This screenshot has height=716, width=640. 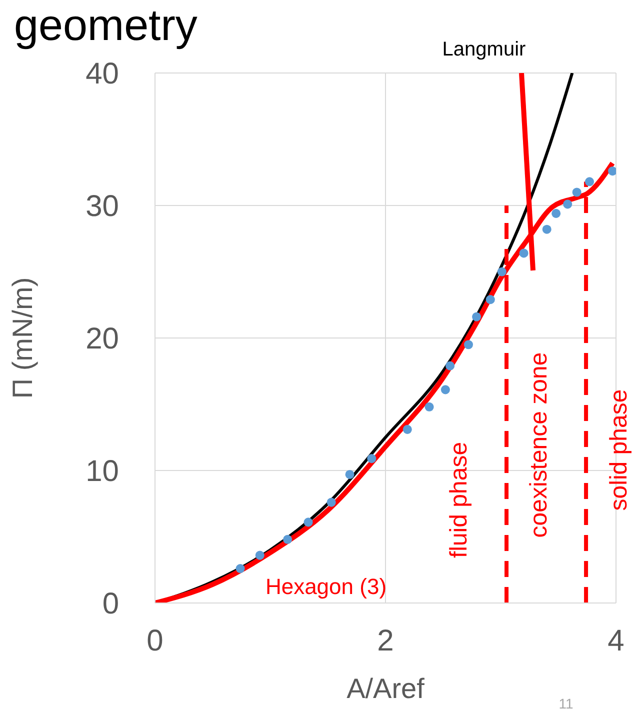 What do you see at coordinates (566, 704) in the screenshot?
I see `text: 11` at bounding box center [566, 704].